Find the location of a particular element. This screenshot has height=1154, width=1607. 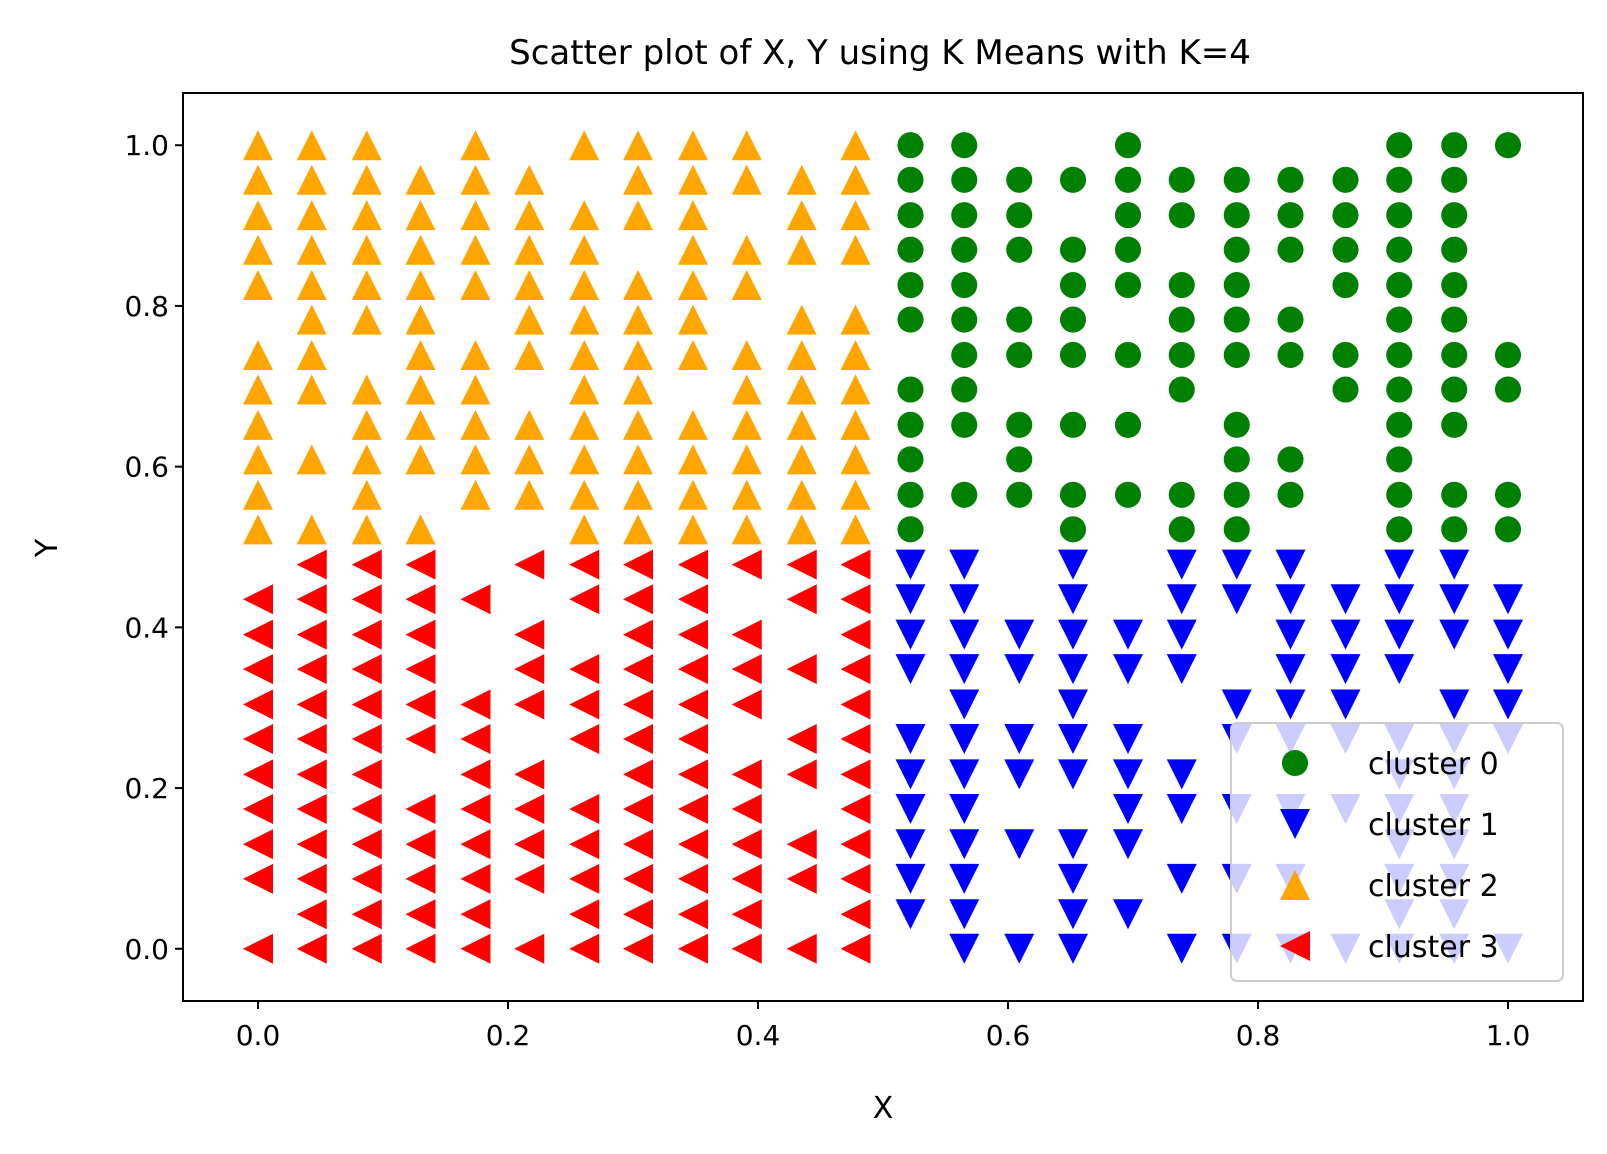

y-tick-label: 0.2 is located at coordinates (146, 788).